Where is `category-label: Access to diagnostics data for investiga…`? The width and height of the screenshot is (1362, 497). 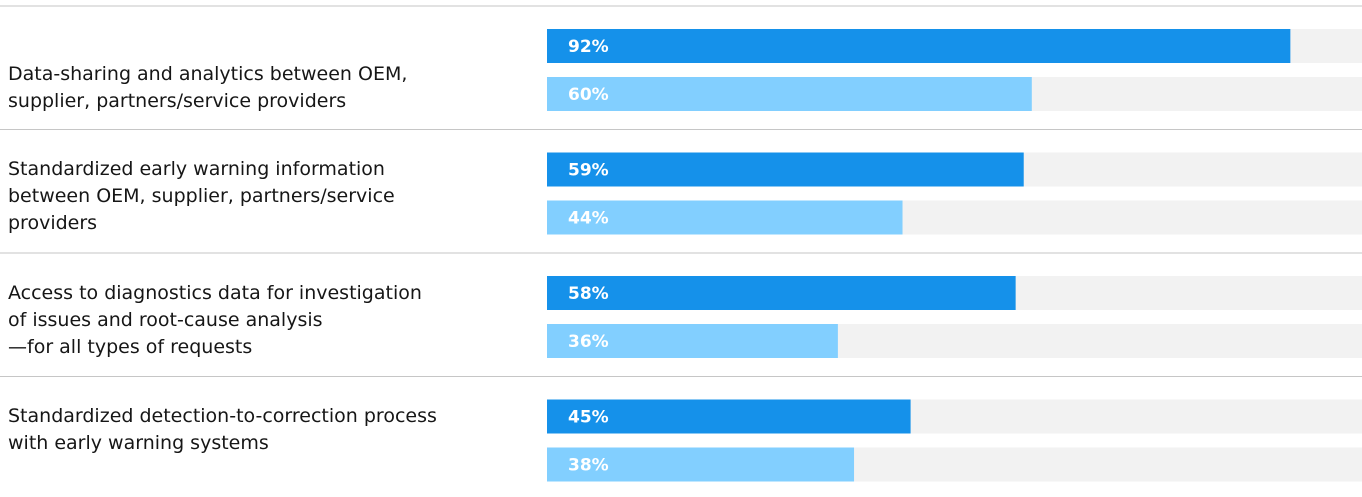
category-label: Access to diagnostics data for investiga… is located at coordinates (215, 319).